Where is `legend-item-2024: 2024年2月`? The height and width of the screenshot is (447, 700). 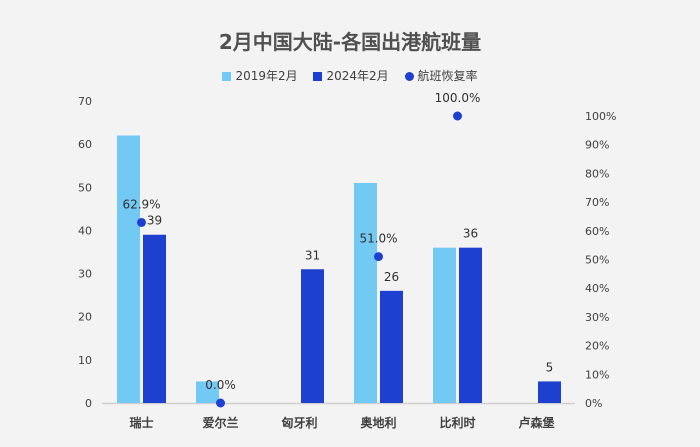 legend-item-2024: 2024年2月 is located at coordinates (351, 75).